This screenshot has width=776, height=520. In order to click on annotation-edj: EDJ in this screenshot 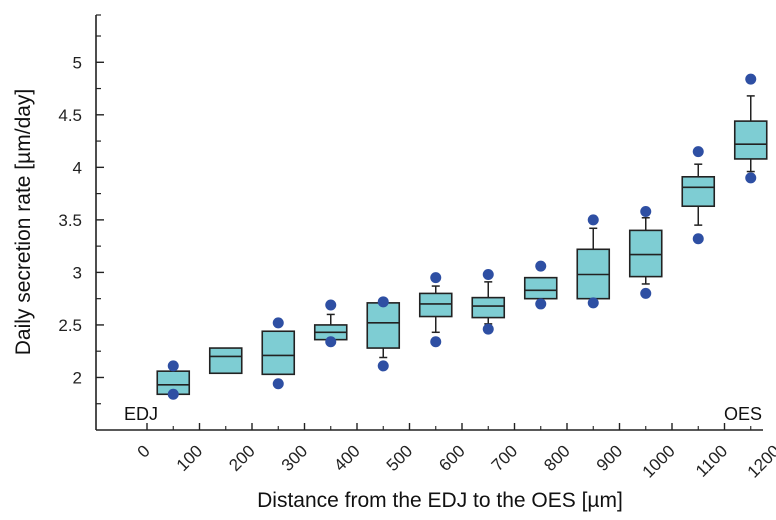, I will do `click(141, 414)`.